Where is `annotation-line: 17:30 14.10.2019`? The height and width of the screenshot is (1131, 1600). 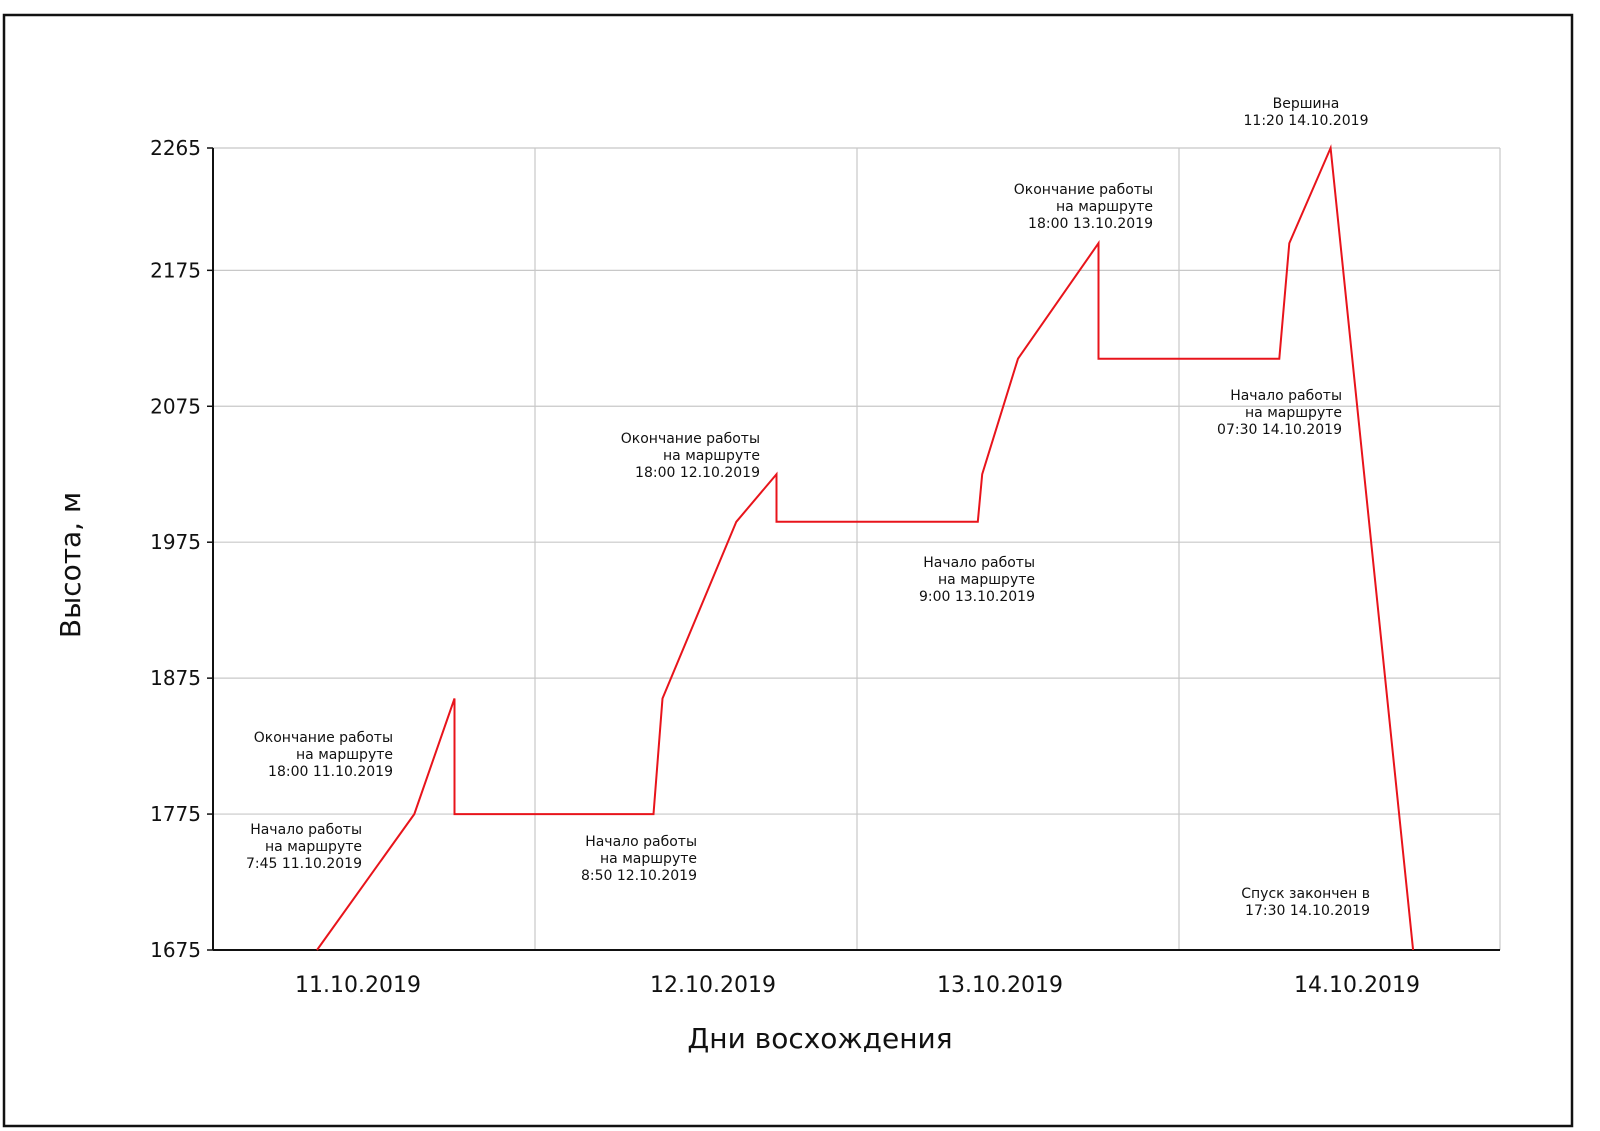
annotation-line: 17:30 14.10.2019 is located at coordinates (1307, 911).